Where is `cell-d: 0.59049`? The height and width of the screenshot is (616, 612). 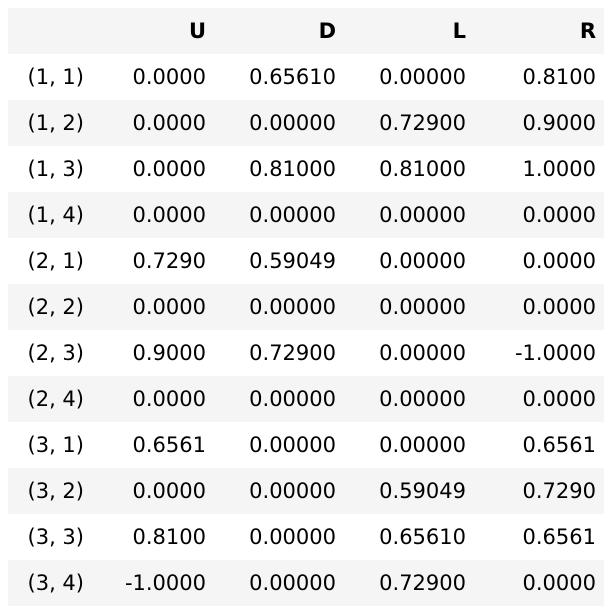
cell-d: 0.59049 is located at coordinates (292, 261).